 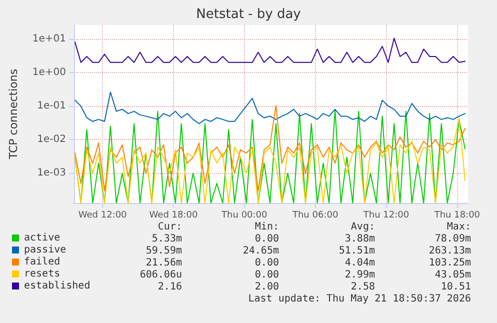 What do you see at coordinates (51, 106) in the screenshot?
I see `y-tick-label: 1e-01` at bounding box center [51, 106].